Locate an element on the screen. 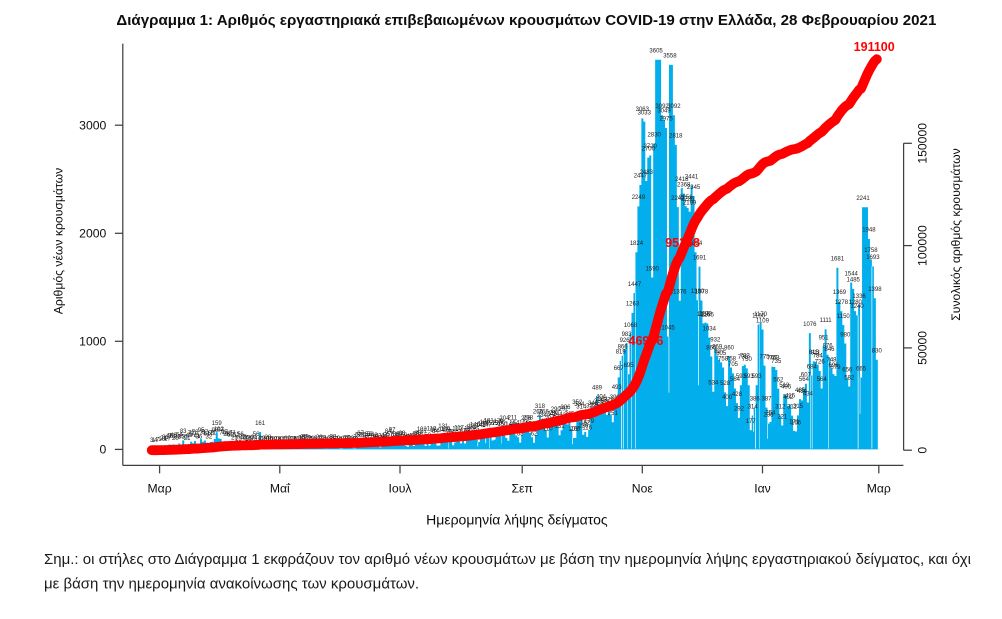 This screenshot has height=619, width=1002. svg-text: 564 is located at coordinates (822, 380).